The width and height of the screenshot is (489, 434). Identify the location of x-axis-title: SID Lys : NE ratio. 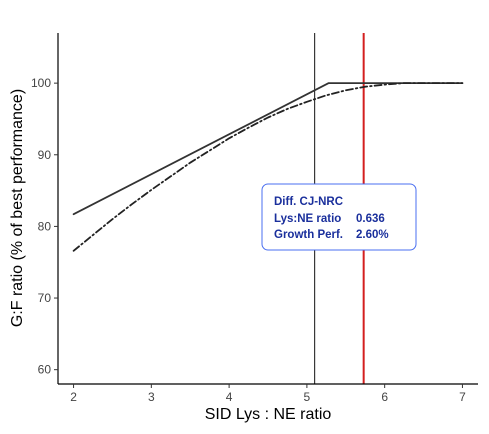
(268, 414).